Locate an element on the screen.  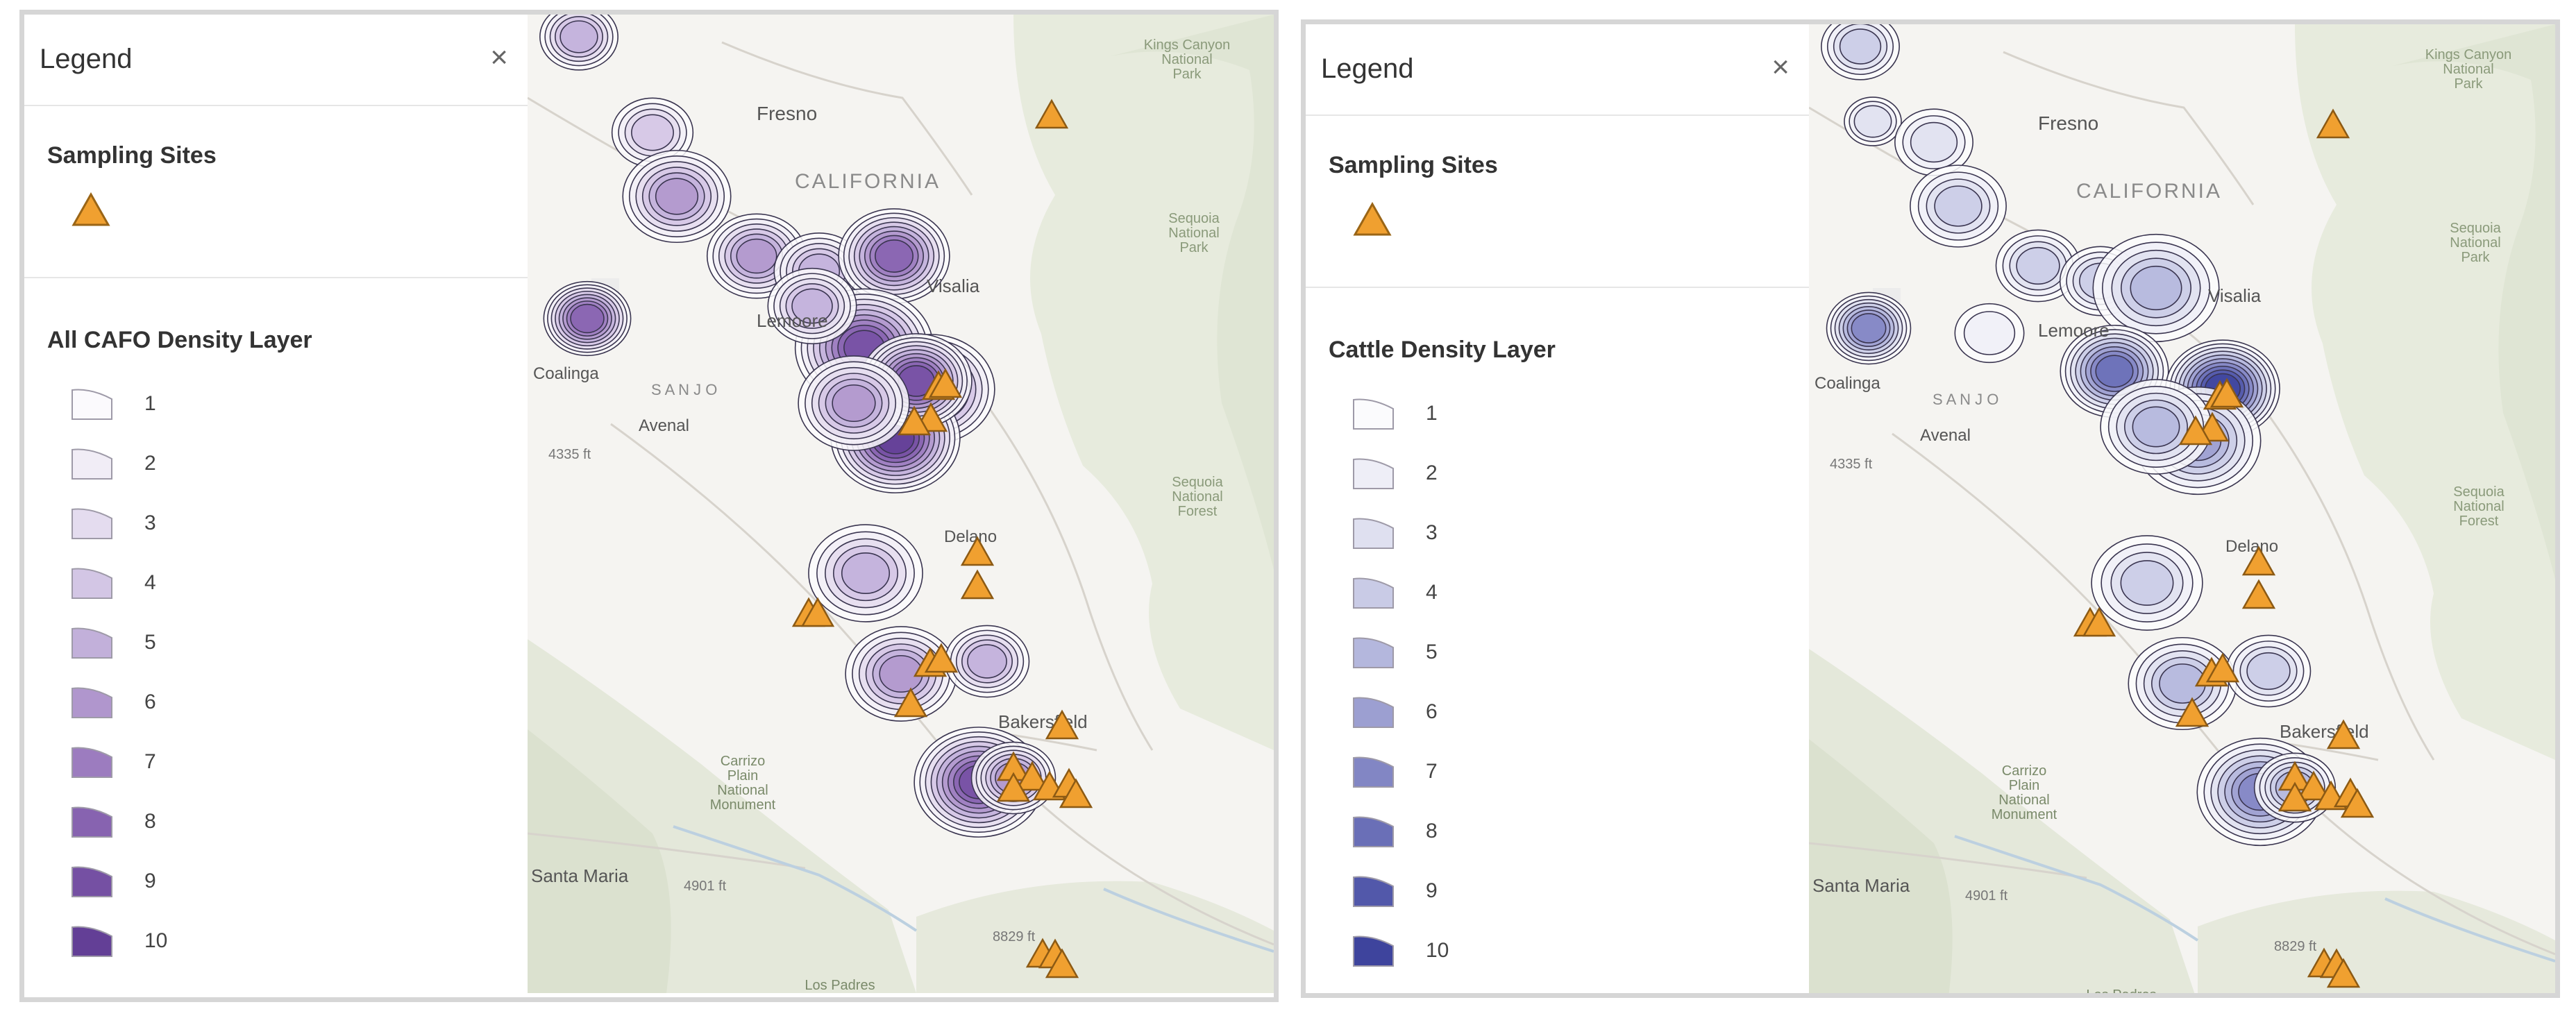
density-level-label: 6 is located at coordinates (150, 702).